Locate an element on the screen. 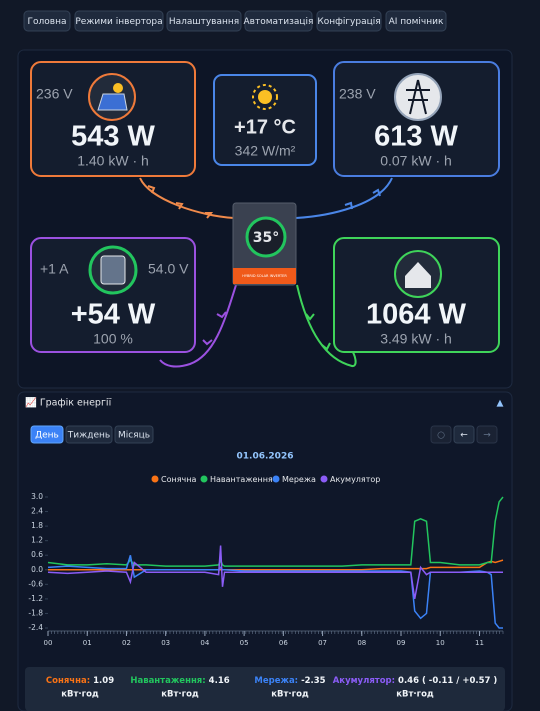  period-label: День is located at coordinates (47, 436).